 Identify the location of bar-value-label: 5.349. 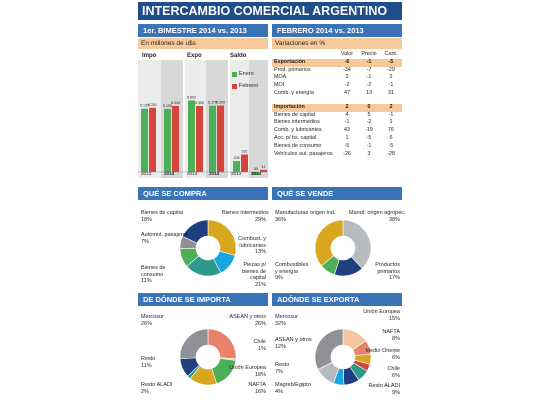
(175, 103).